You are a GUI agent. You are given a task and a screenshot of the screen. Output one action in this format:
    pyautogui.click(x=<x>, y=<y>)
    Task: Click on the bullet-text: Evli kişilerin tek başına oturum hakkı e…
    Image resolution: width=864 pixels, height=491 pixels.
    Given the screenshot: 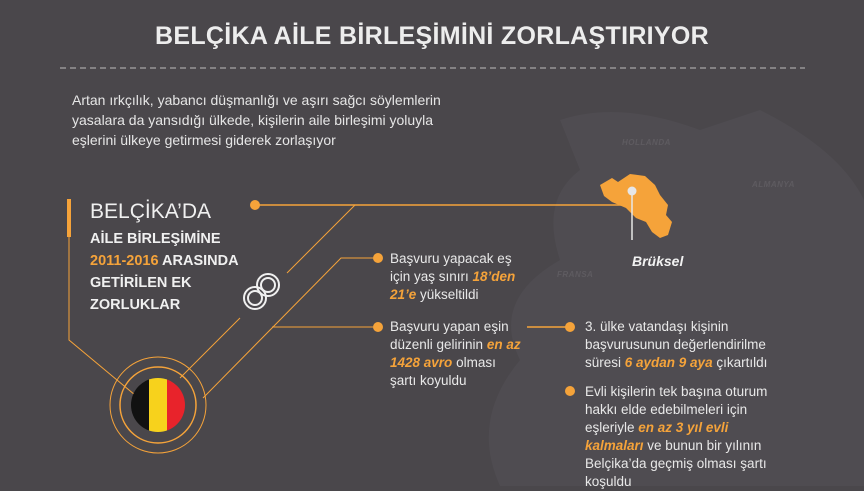 What is the action you would take?
    pyautogui.click(x=676, y=409)
    